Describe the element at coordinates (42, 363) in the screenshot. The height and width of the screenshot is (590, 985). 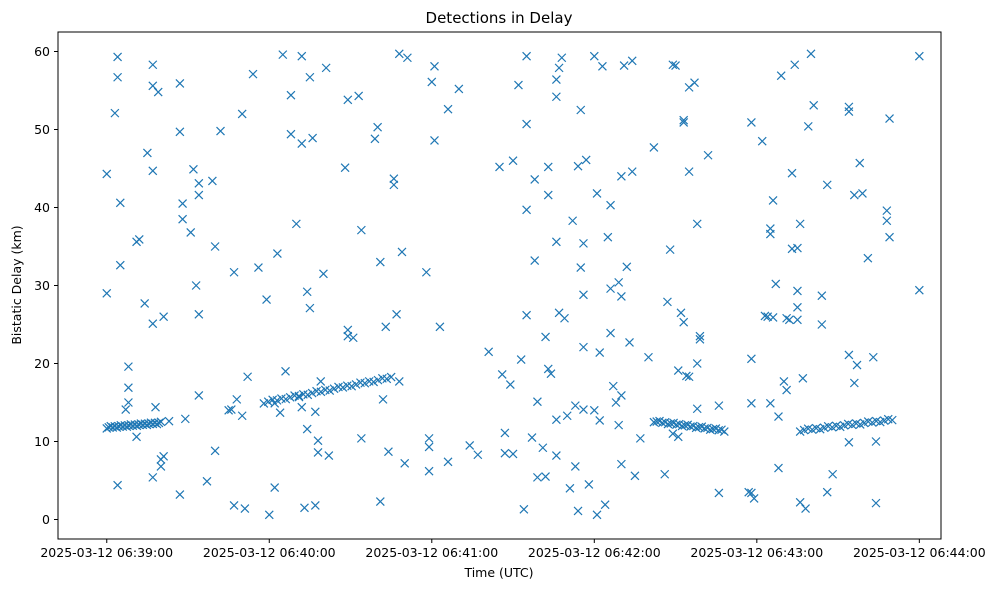
I see `y-tick-label: 20` at that location.